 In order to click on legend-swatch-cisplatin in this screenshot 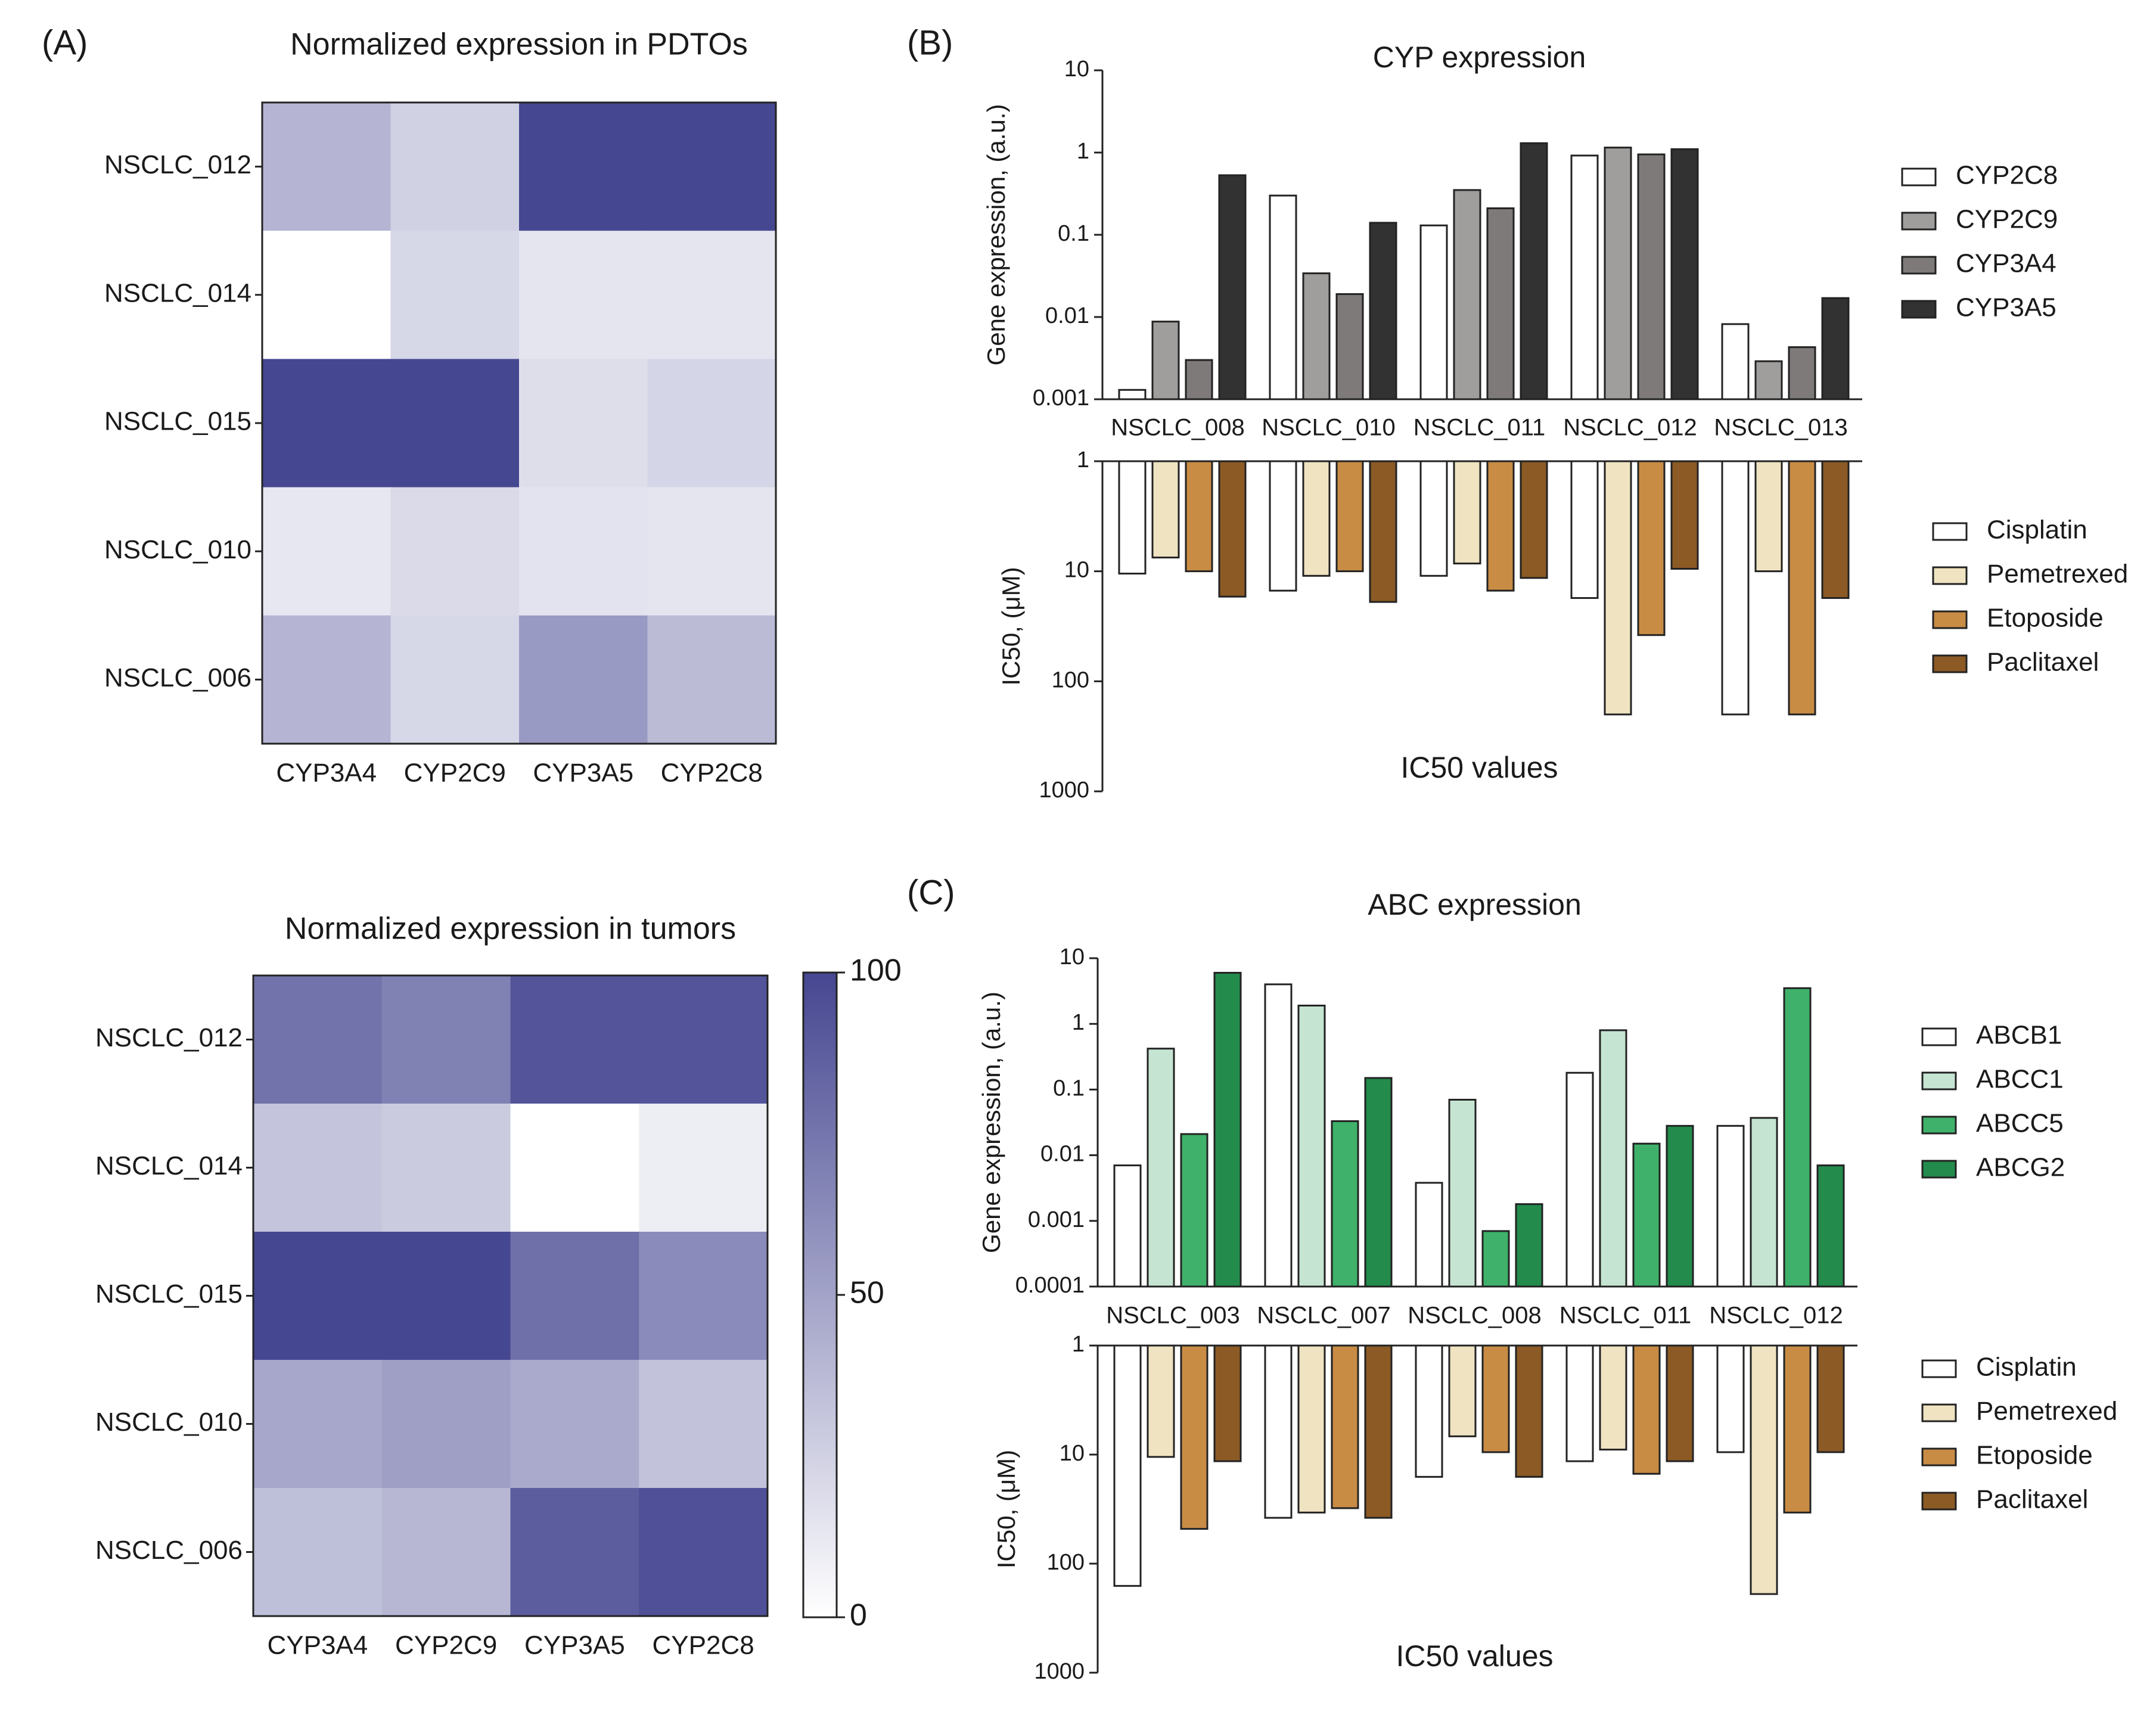, I will do `click(1950, 531)`.